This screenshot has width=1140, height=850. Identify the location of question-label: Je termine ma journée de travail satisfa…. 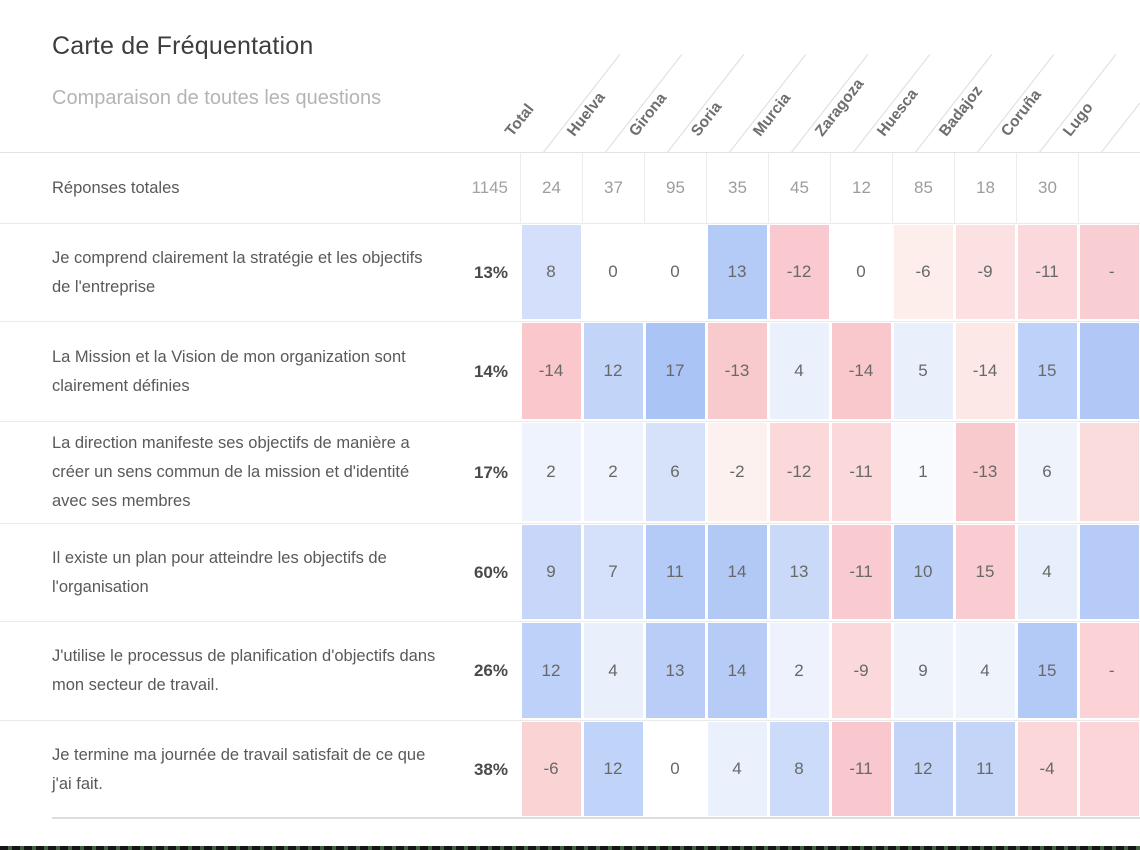
(239, 769).